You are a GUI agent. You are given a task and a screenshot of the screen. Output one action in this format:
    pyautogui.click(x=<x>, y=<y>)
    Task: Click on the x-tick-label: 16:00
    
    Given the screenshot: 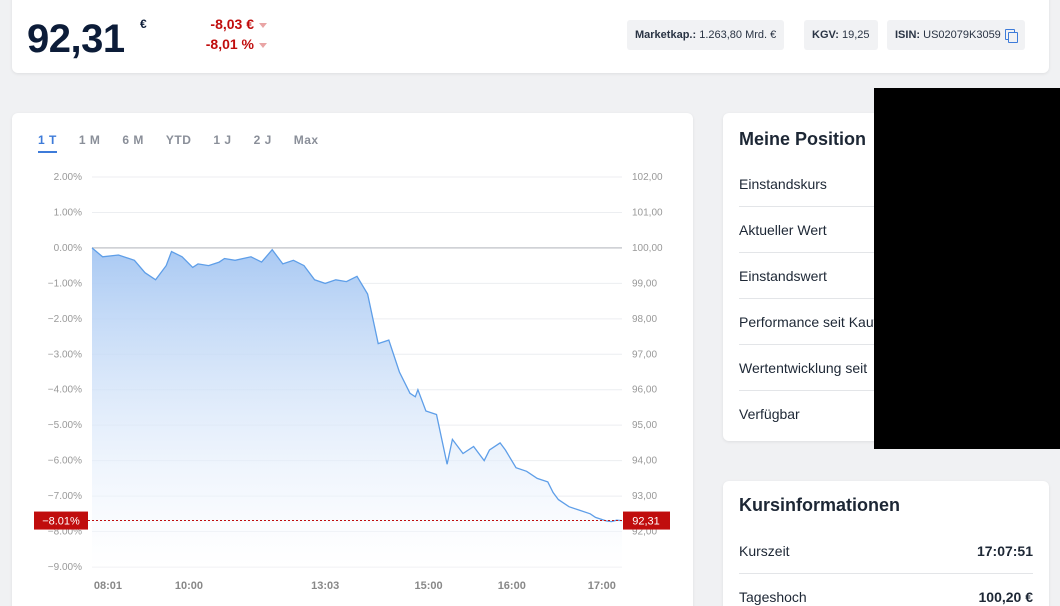 What is the action you would take?
    pyautogui.click(x=512, y=586)
    